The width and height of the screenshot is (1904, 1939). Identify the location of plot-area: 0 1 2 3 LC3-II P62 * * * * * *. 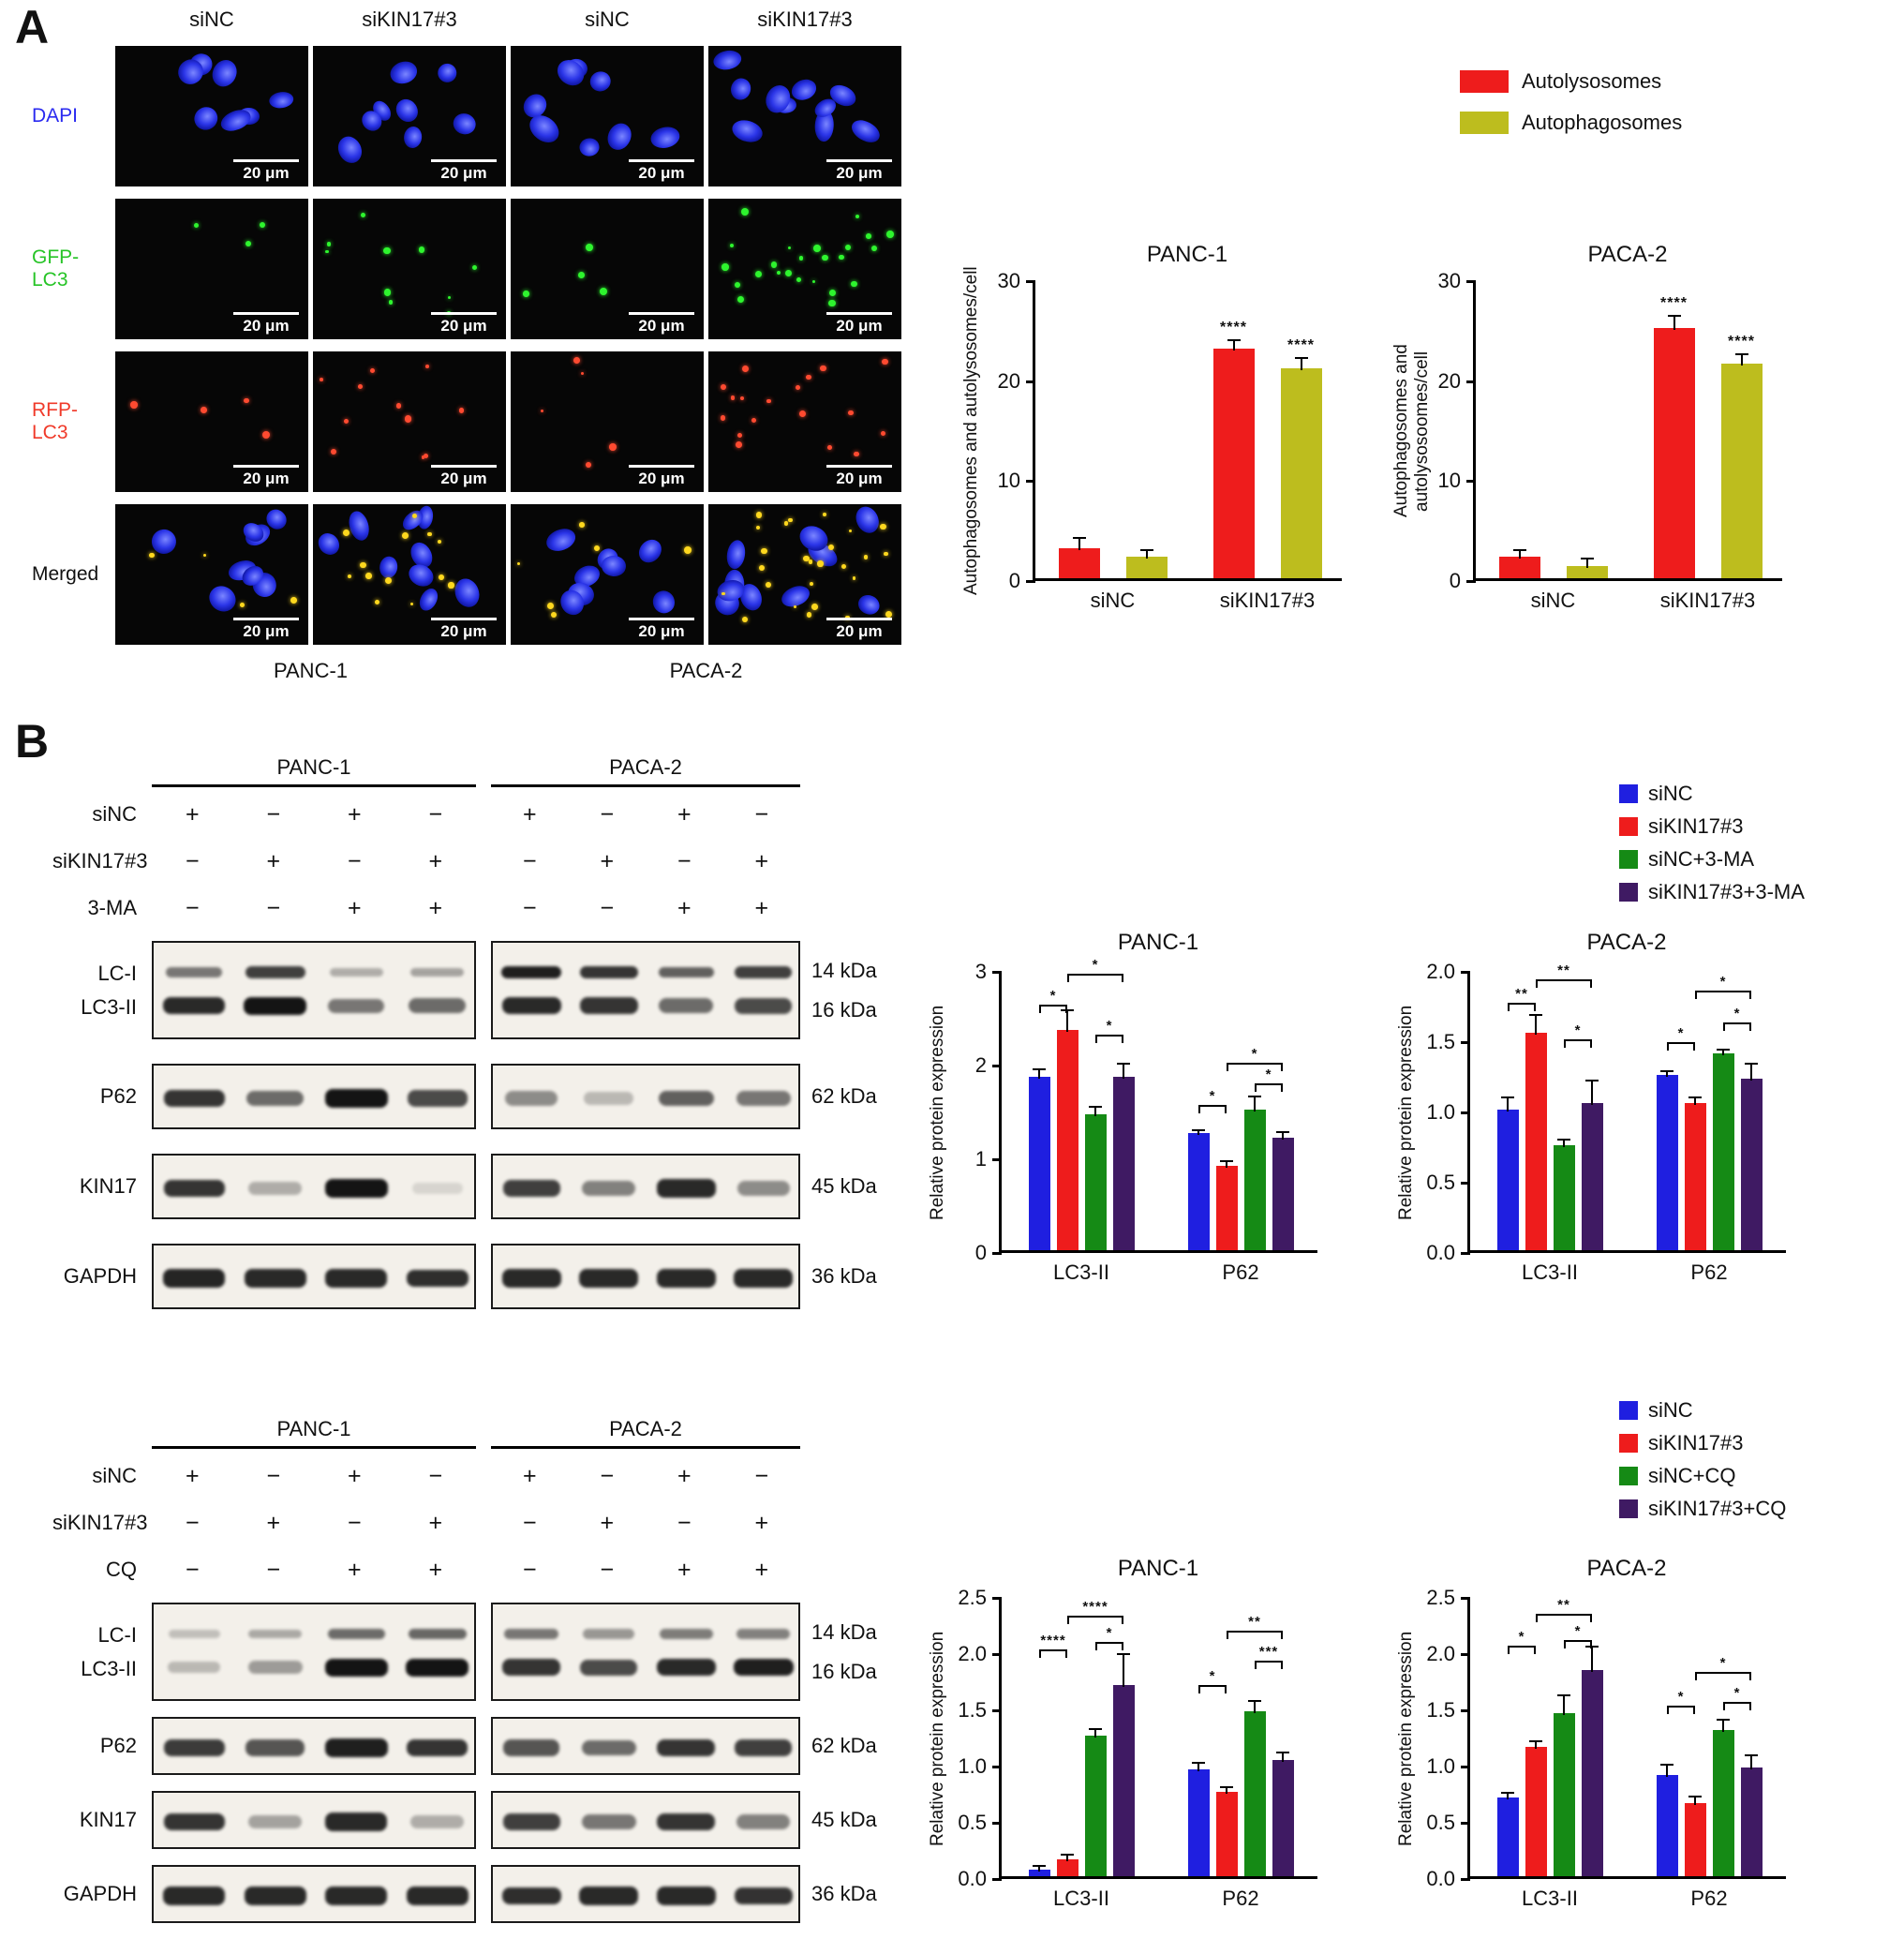
(1146, 1120).